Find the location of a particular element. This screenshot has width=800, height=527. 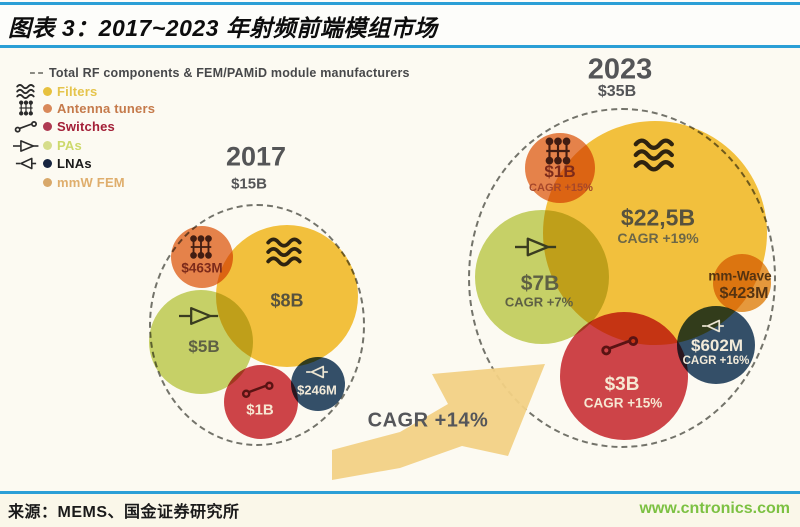

value-2017-antenna-tuners: $463M is located at coordinates (202, 268).